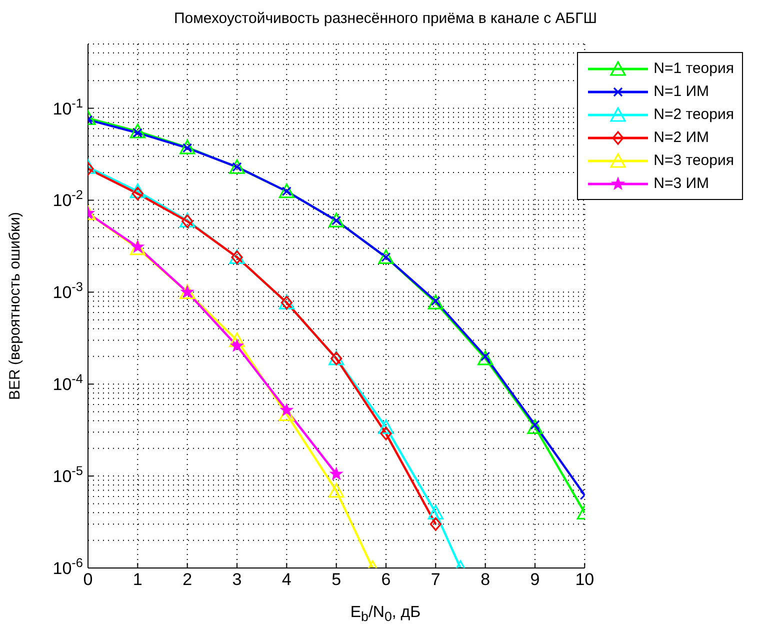  What do you see at coordinates (287, 580) in the screenshot?
I see `x-tick-label: 4` at bounding box center [287, 580].